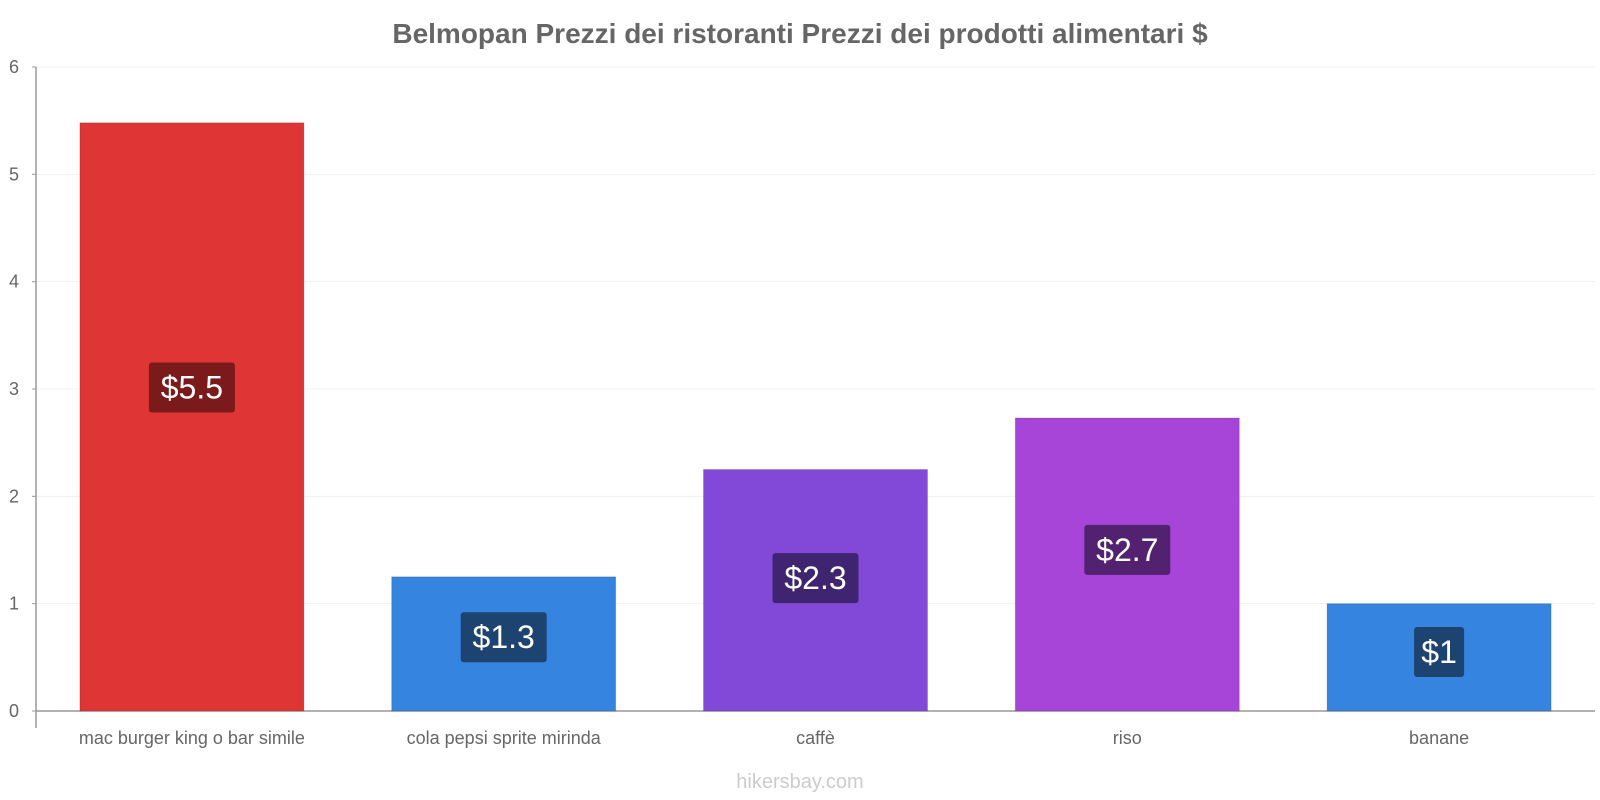 Image resolution: width=1600 pixels, height=800 pixels. I want to click on y-tick-label-1: 1, so click(14, 604).